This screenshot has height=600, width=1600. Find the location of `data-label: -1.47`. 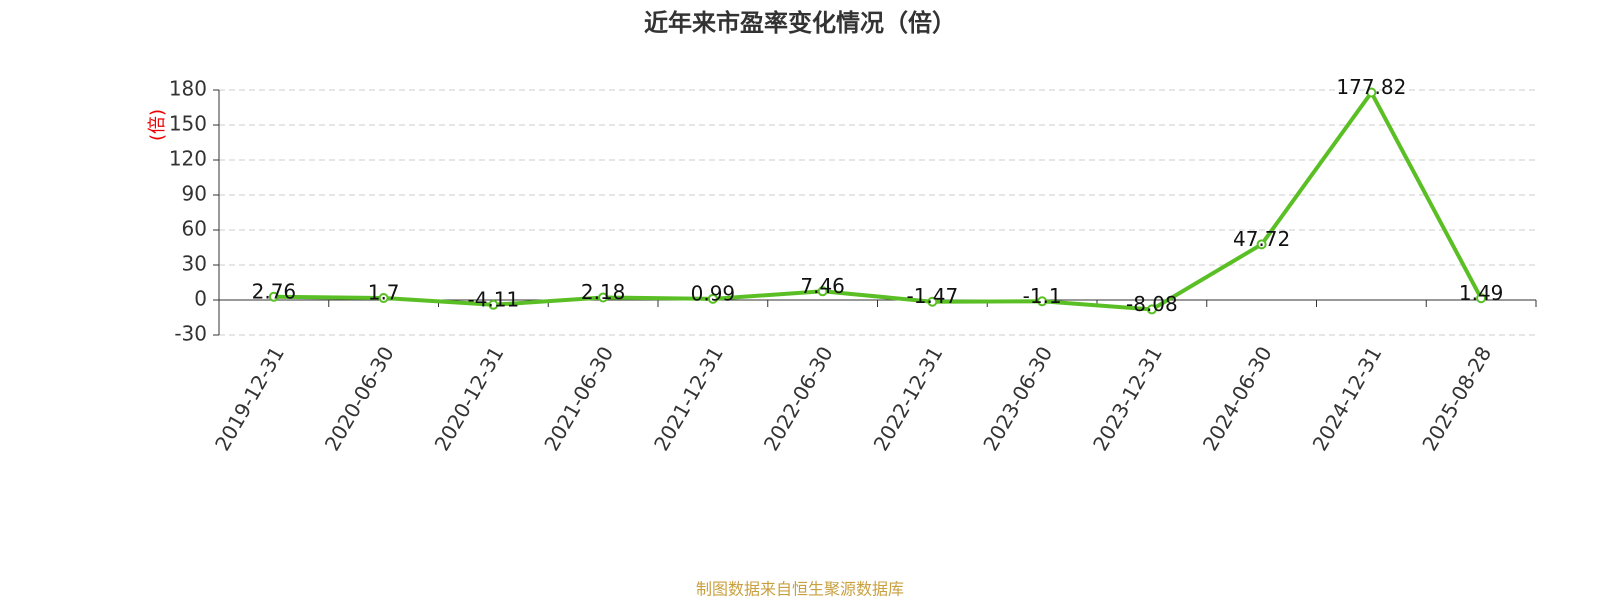

data-label: -1.47 is located at coordinates (933, 296).